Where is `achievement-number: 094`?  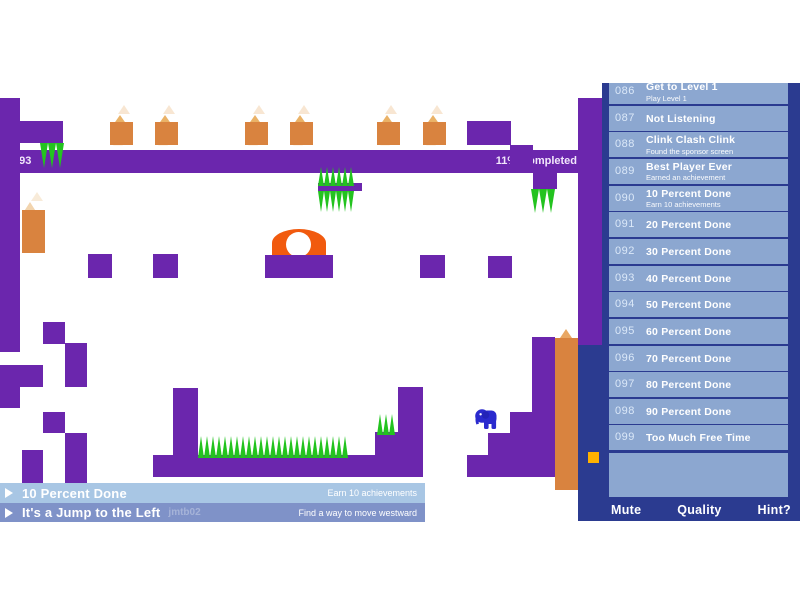
achievement-number: 094 is located at coordinates (625, 304).